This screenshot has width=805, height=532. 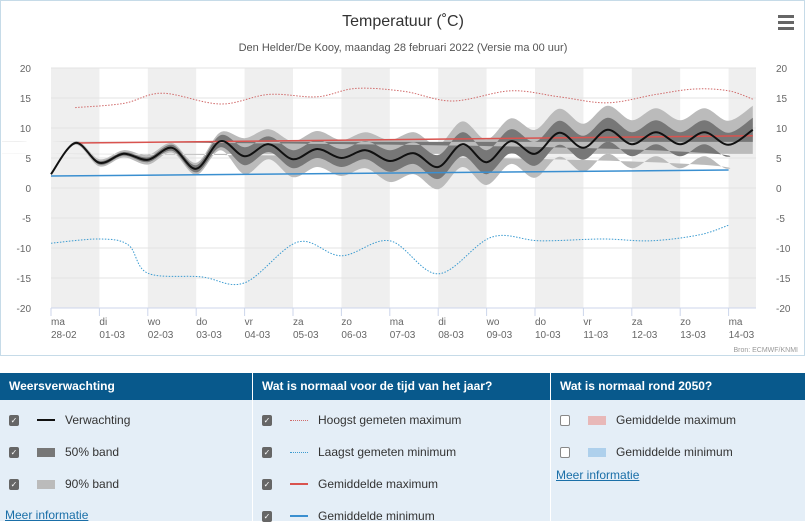 I want to click on x-tick-date: 28-02, so click(x=64, y=335).